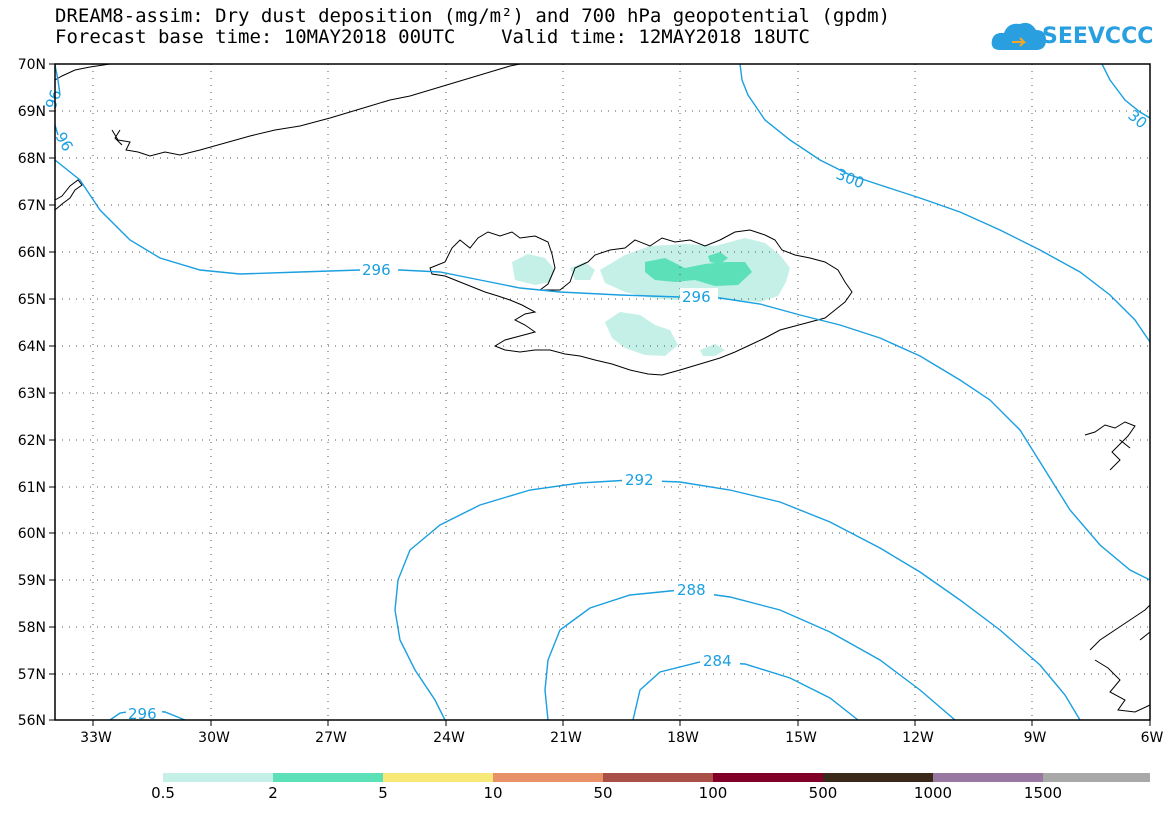 Image resolution: width=1175 pixels, height=815 pixels. I want to click on lon-tick-label: 15W, so click(801, 738).